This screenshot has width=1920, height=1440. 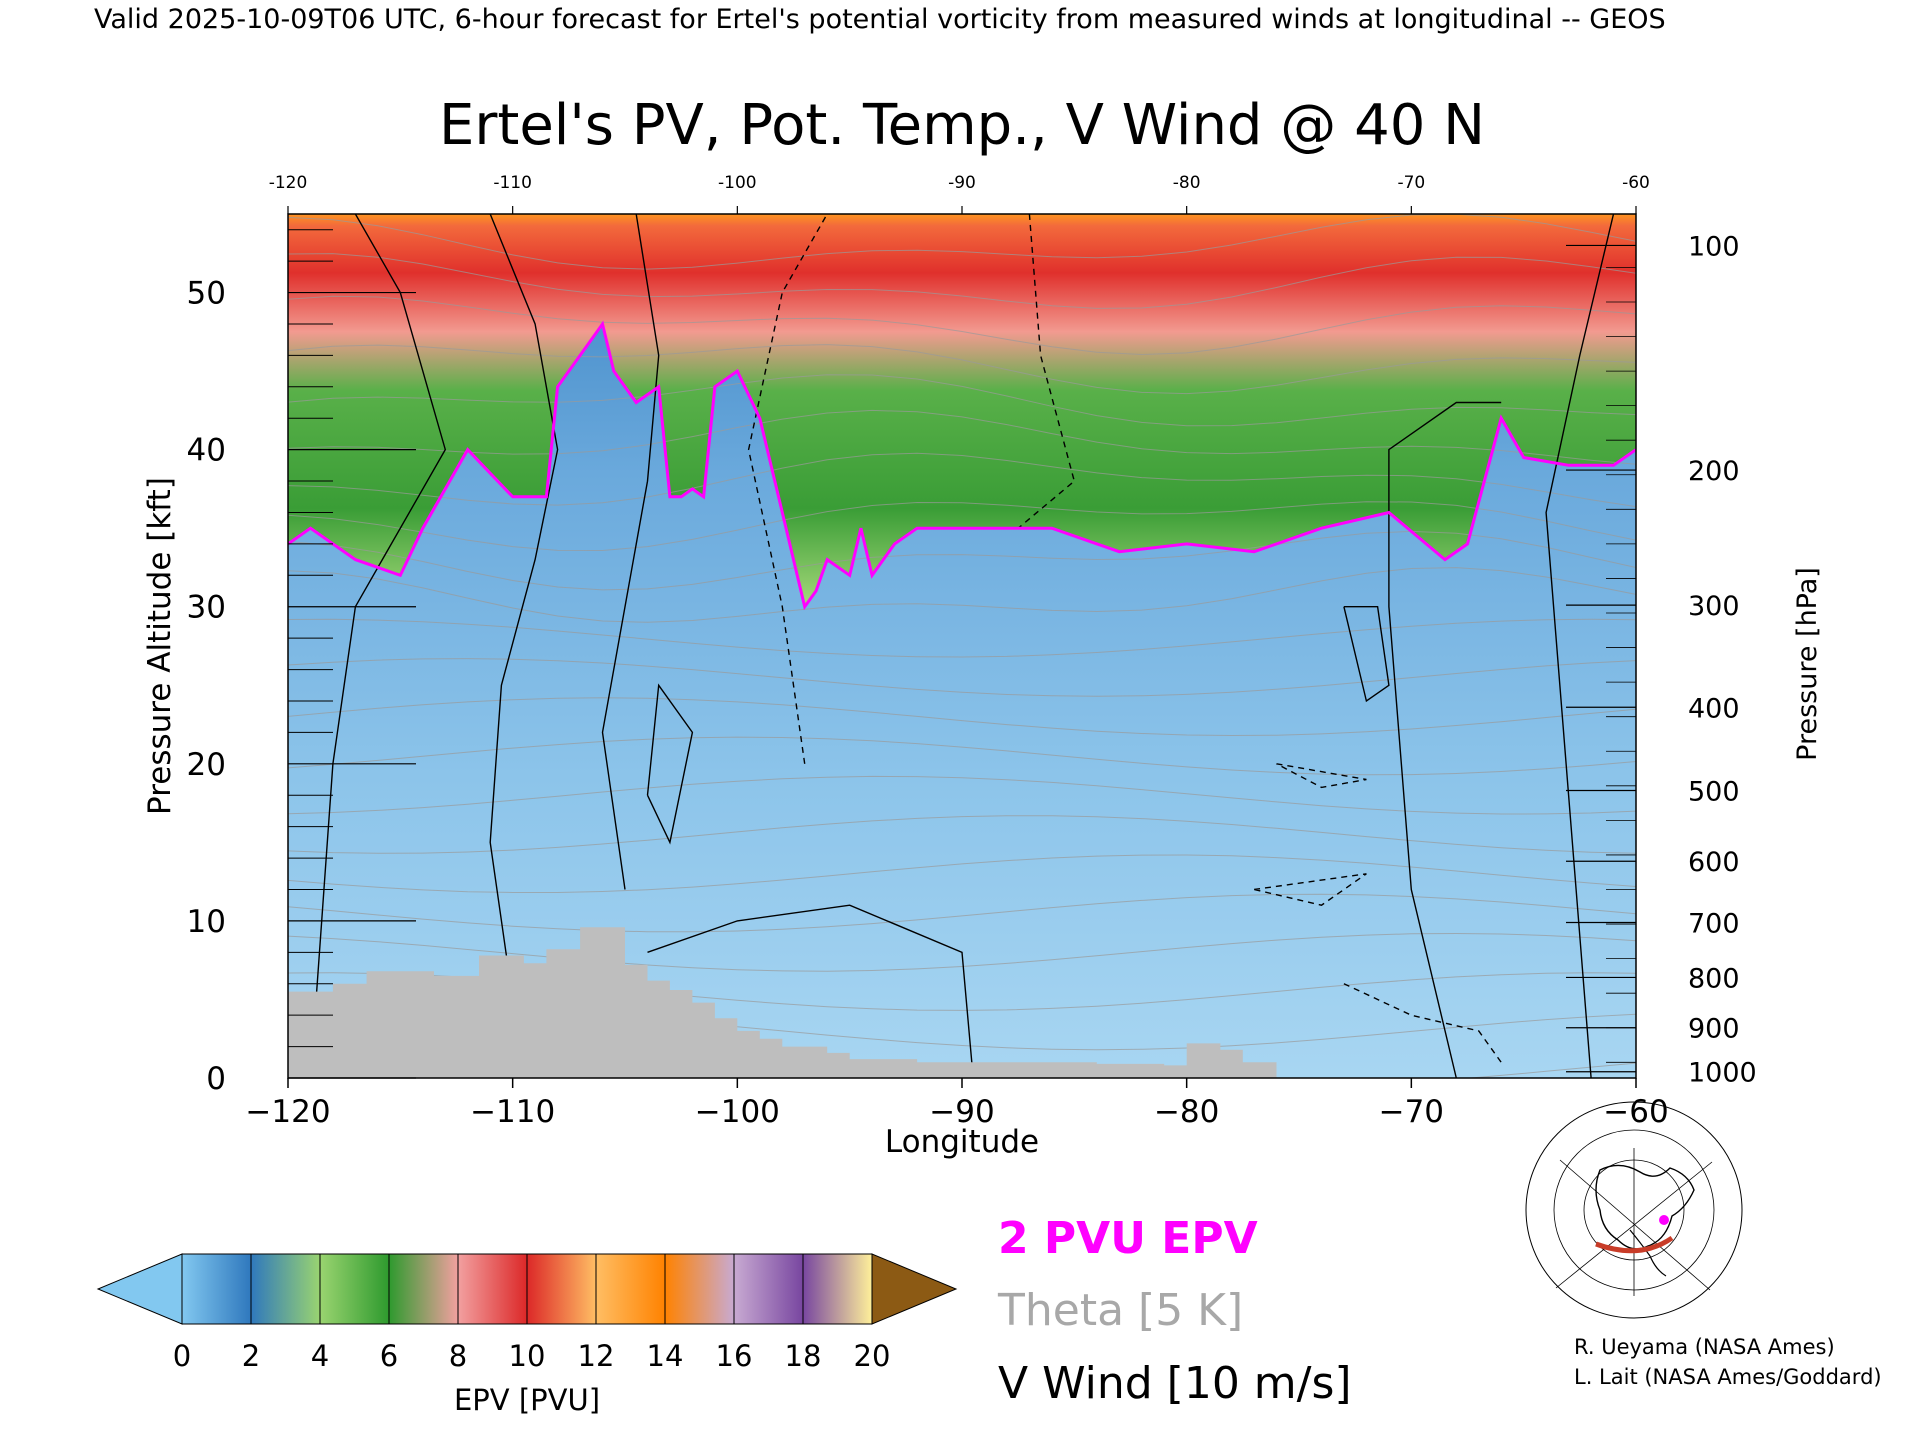 I want to click on colorbar-tick-label: 14, so click(x=665, y=1356).